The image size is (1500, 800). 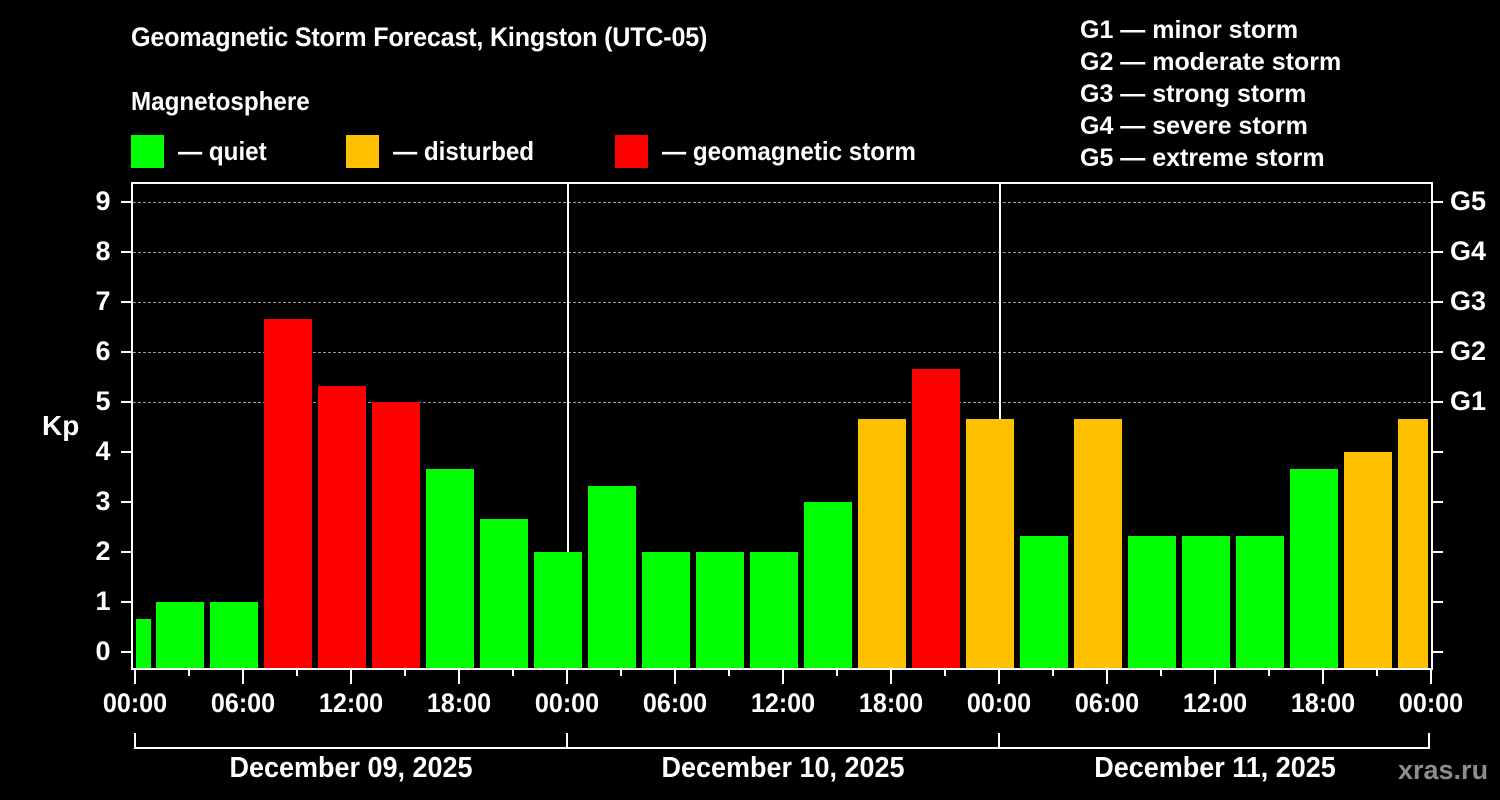 What do you see at coordinates (222, 150) in the screenshot?
I see `legend-label: — quiet` at bounding box center [222, 150].